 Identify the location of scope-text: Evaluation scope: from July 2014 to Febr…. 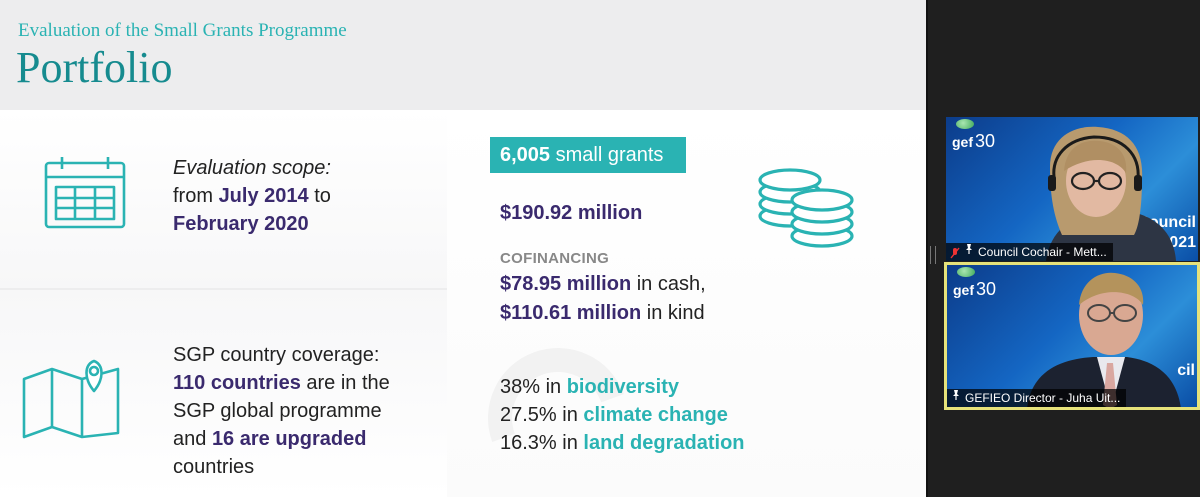
(252, 196).